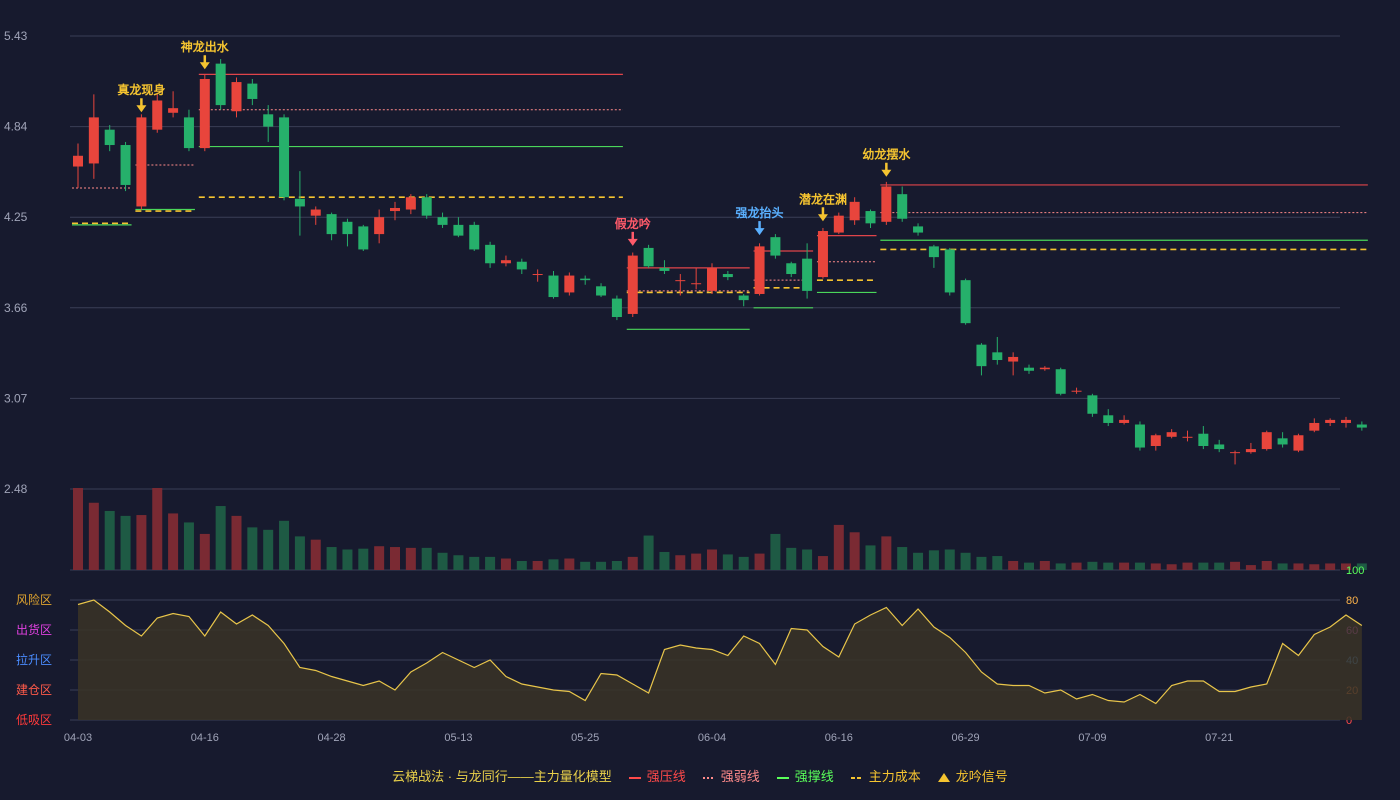 The image size is (1400, 800). What do you see at coordinates (720, 652) in the screenshot?
I see `osc-line` at bounding box center [720, 652].